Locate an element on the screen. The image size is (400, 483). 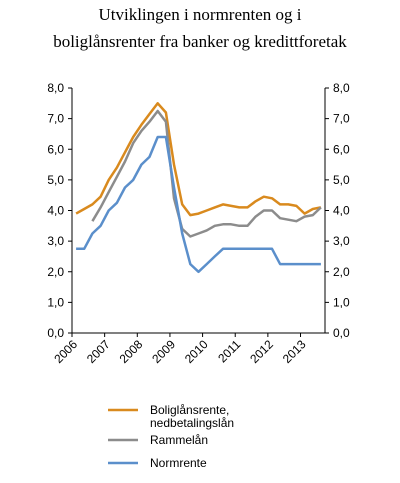
chart-title: Utviklingen i normrenten og i is located at coordinates (199, 14).